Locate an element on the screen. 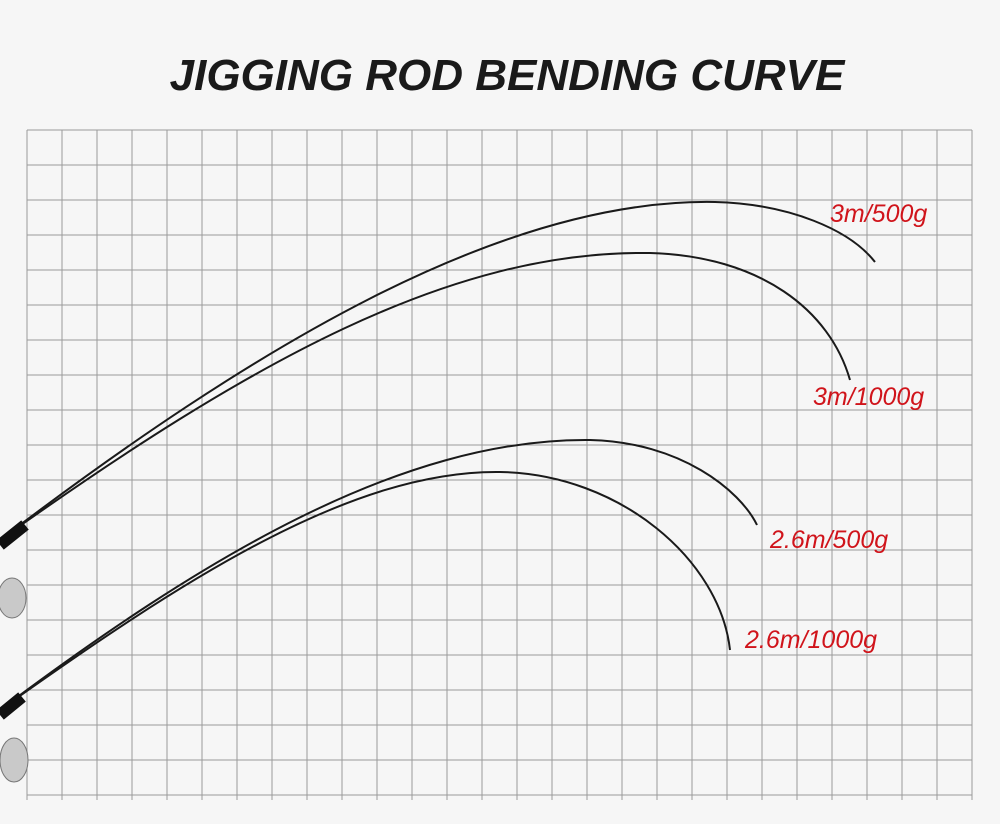 The width and height of the screenshot is (1000, 824). curve-label: 3m/500g is located at coordinates (878, 214).